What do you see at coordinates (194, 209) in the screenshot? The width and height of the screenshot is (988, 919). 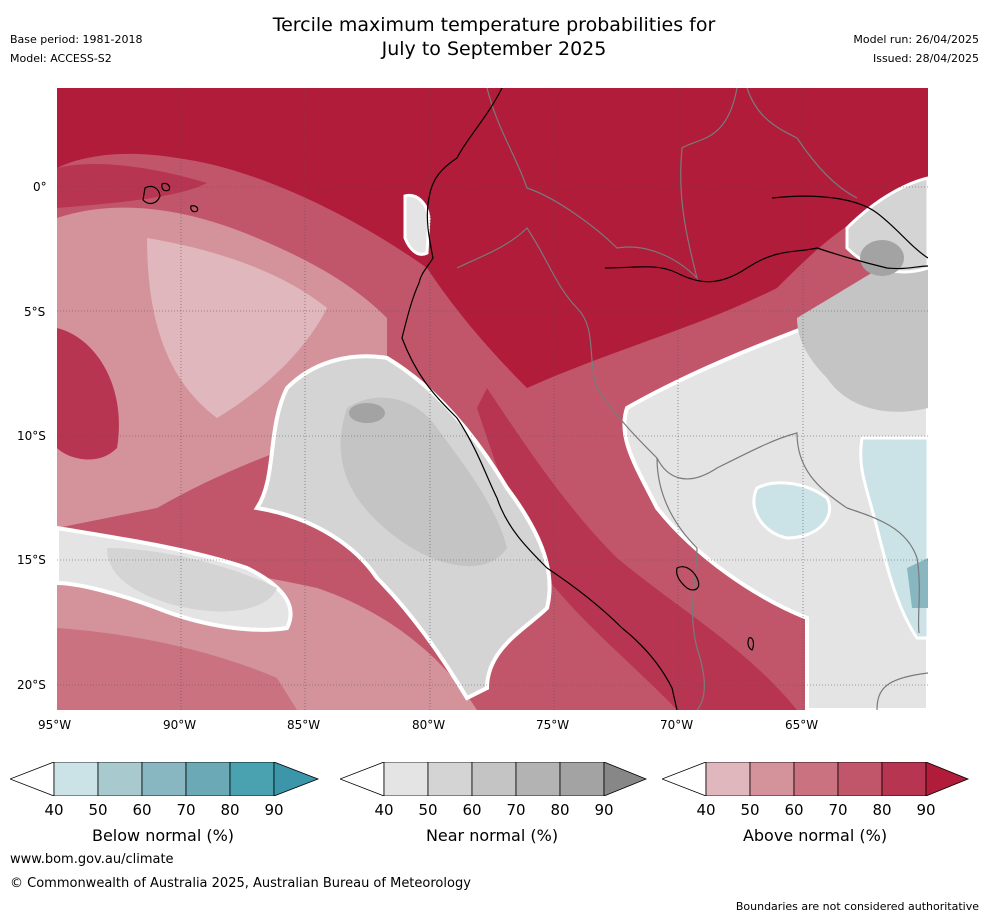 I see `galapagos-san-cristobal` at bounding box center [194, 209].